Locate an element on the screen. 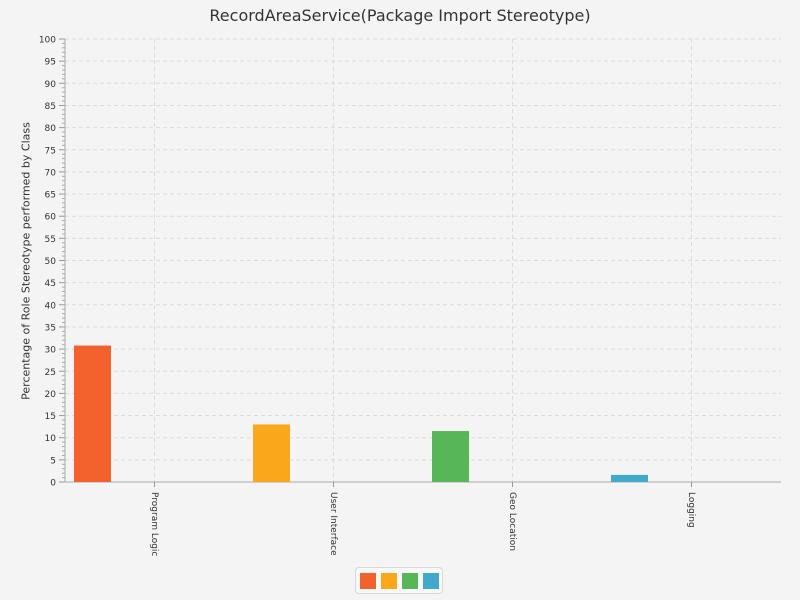  x-tick-label: Geo Location is located at coordinates (512, 521).